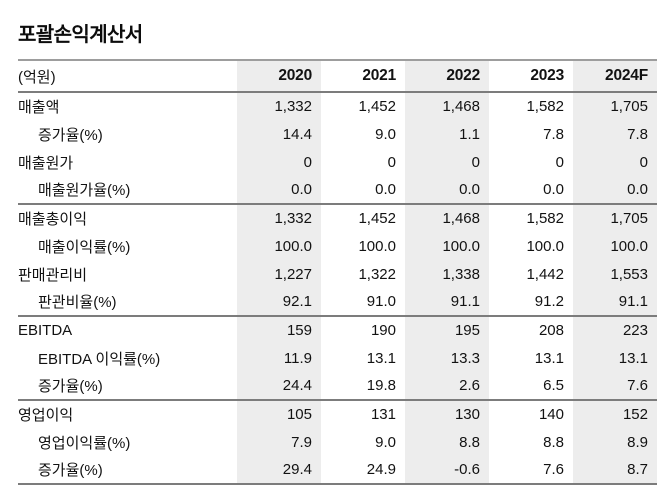  Describe the element at coordinates (77, 302) in the screenshot. I see `row-label: 판관비율(%)` at that location.